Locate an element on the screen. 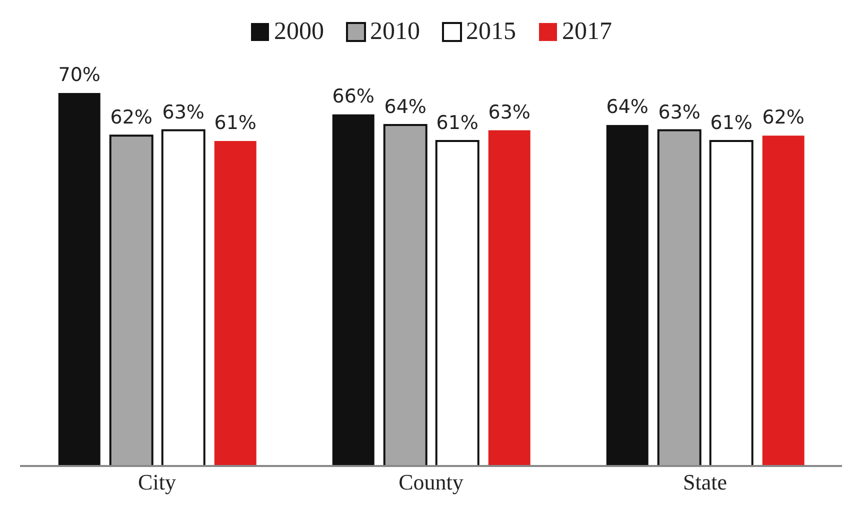  legend-label: 2010 is located at coordinates (394, 32).